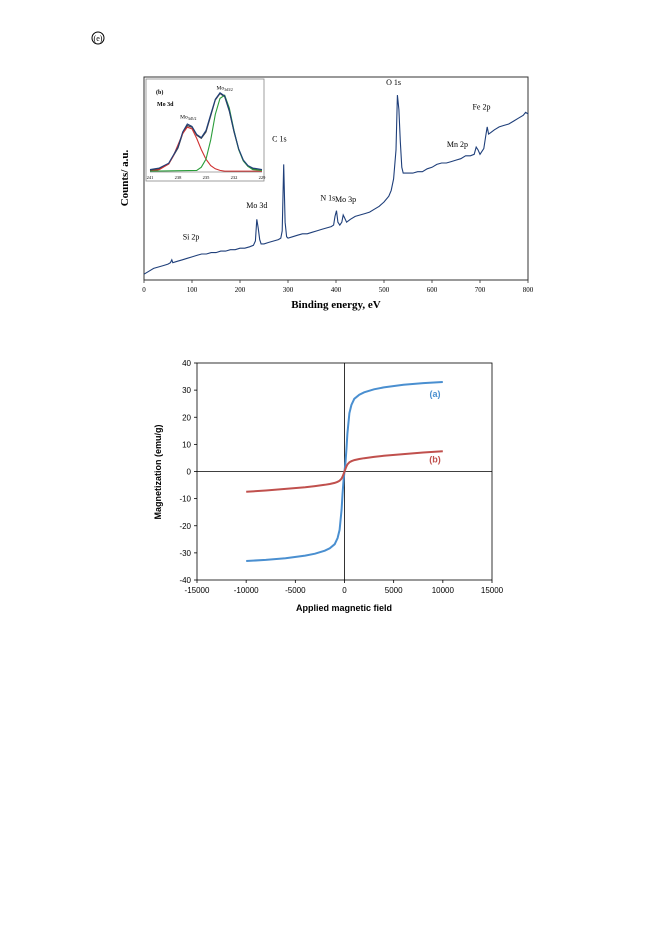 The height and width of the screenshot is (936, 657). What do you see at coordinates (384, 290) in the screenshot?
I see `xps-x-tick-label: 500` at bounding box center [384, 290].